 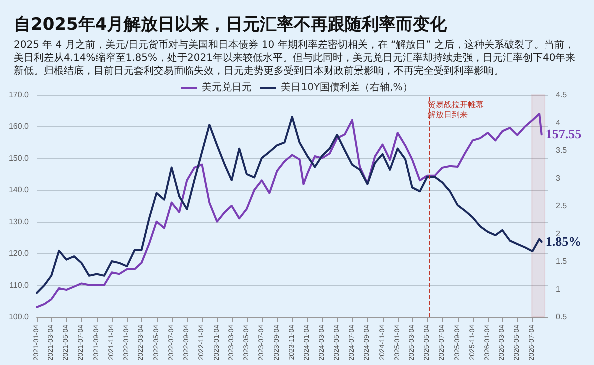 What do you see at coordinates (19, 190) in the screenshot?
I see `y-tick-label: 140.0` at bounding box center [19, 190].